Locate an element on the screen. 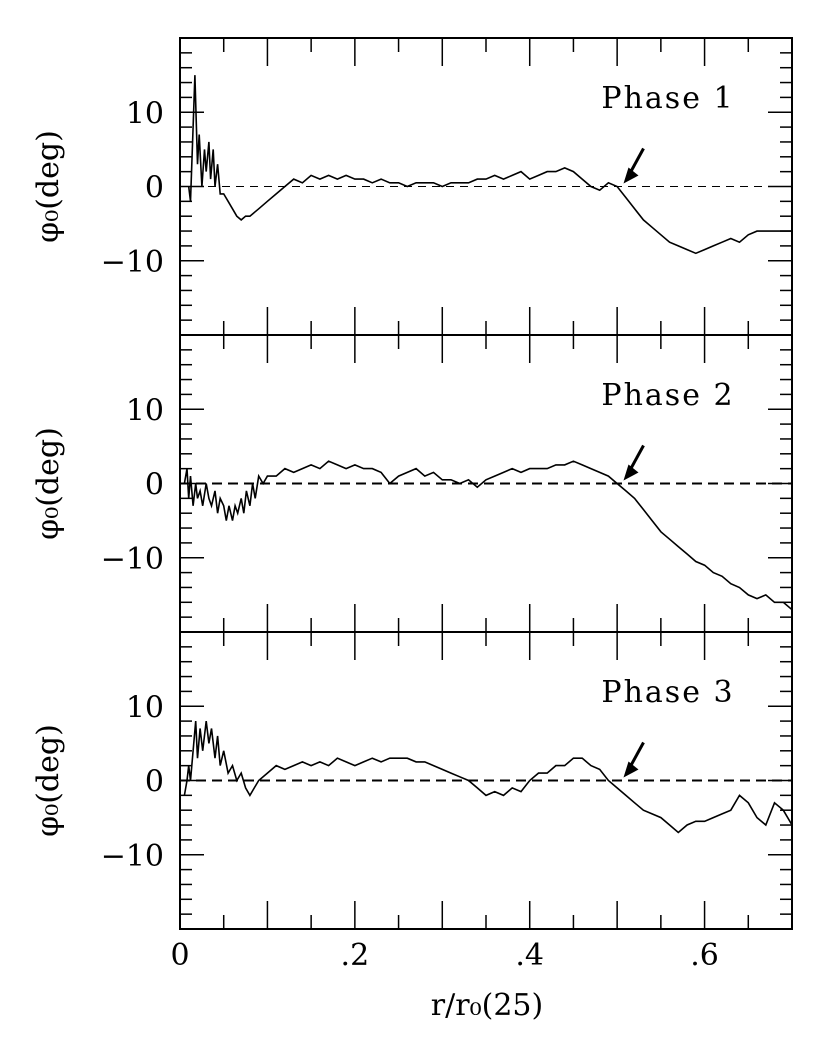 The width and height of the screenshot is (830, 1046). phase-label: Phase 1 is located at coordinates (667, 98).